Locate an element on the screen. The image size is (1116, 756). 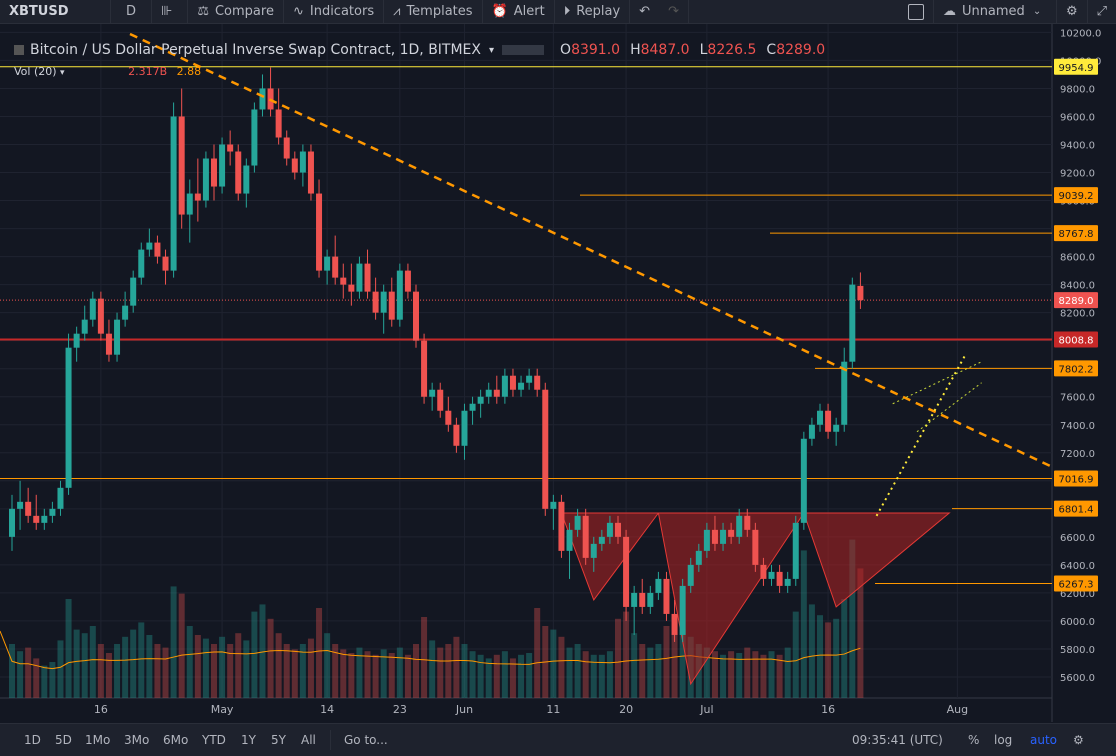
alert-button: ⏰ Alert is located at coordinates (519, 11).